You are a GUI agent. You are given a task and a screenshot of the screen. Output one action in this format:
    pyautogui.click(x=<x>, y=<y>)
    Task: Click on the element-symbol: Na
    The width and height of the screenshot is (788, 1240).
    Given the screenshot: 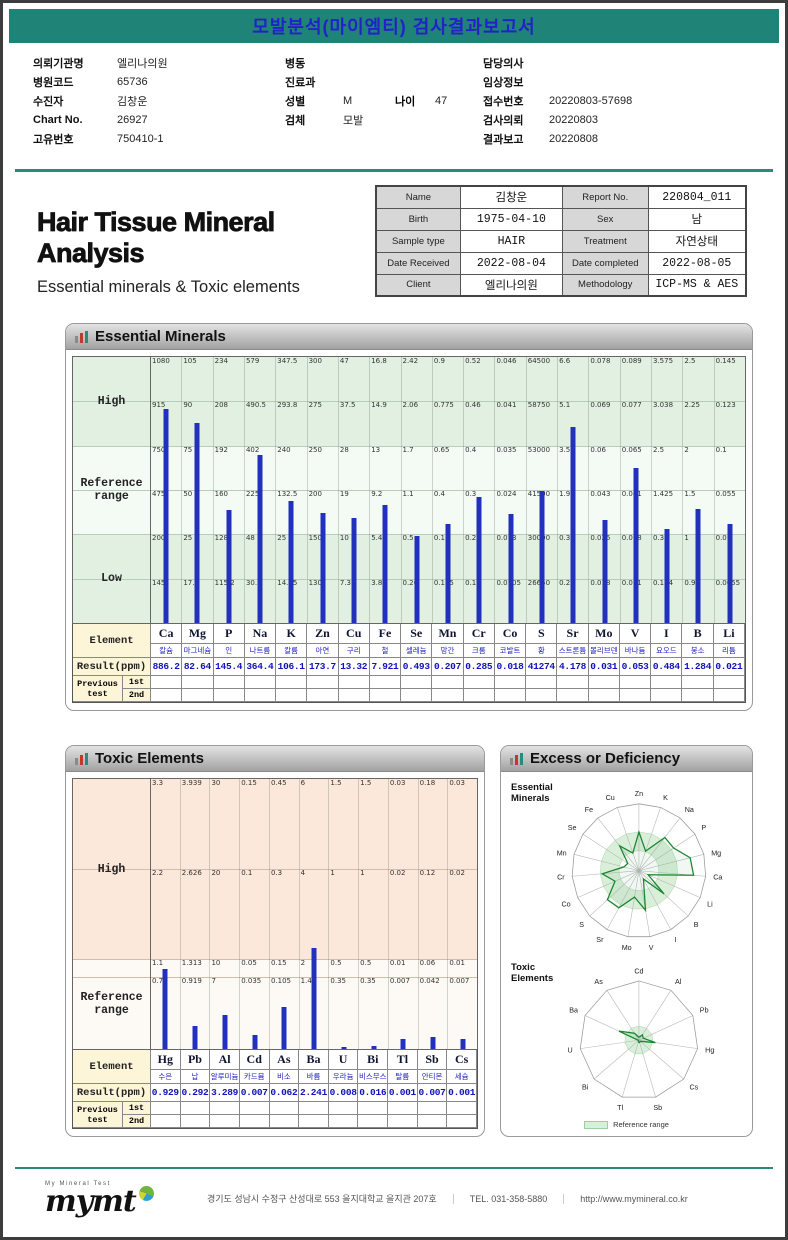 What is the action you would take?
    pyautogui.click(x=260, y=634)
    